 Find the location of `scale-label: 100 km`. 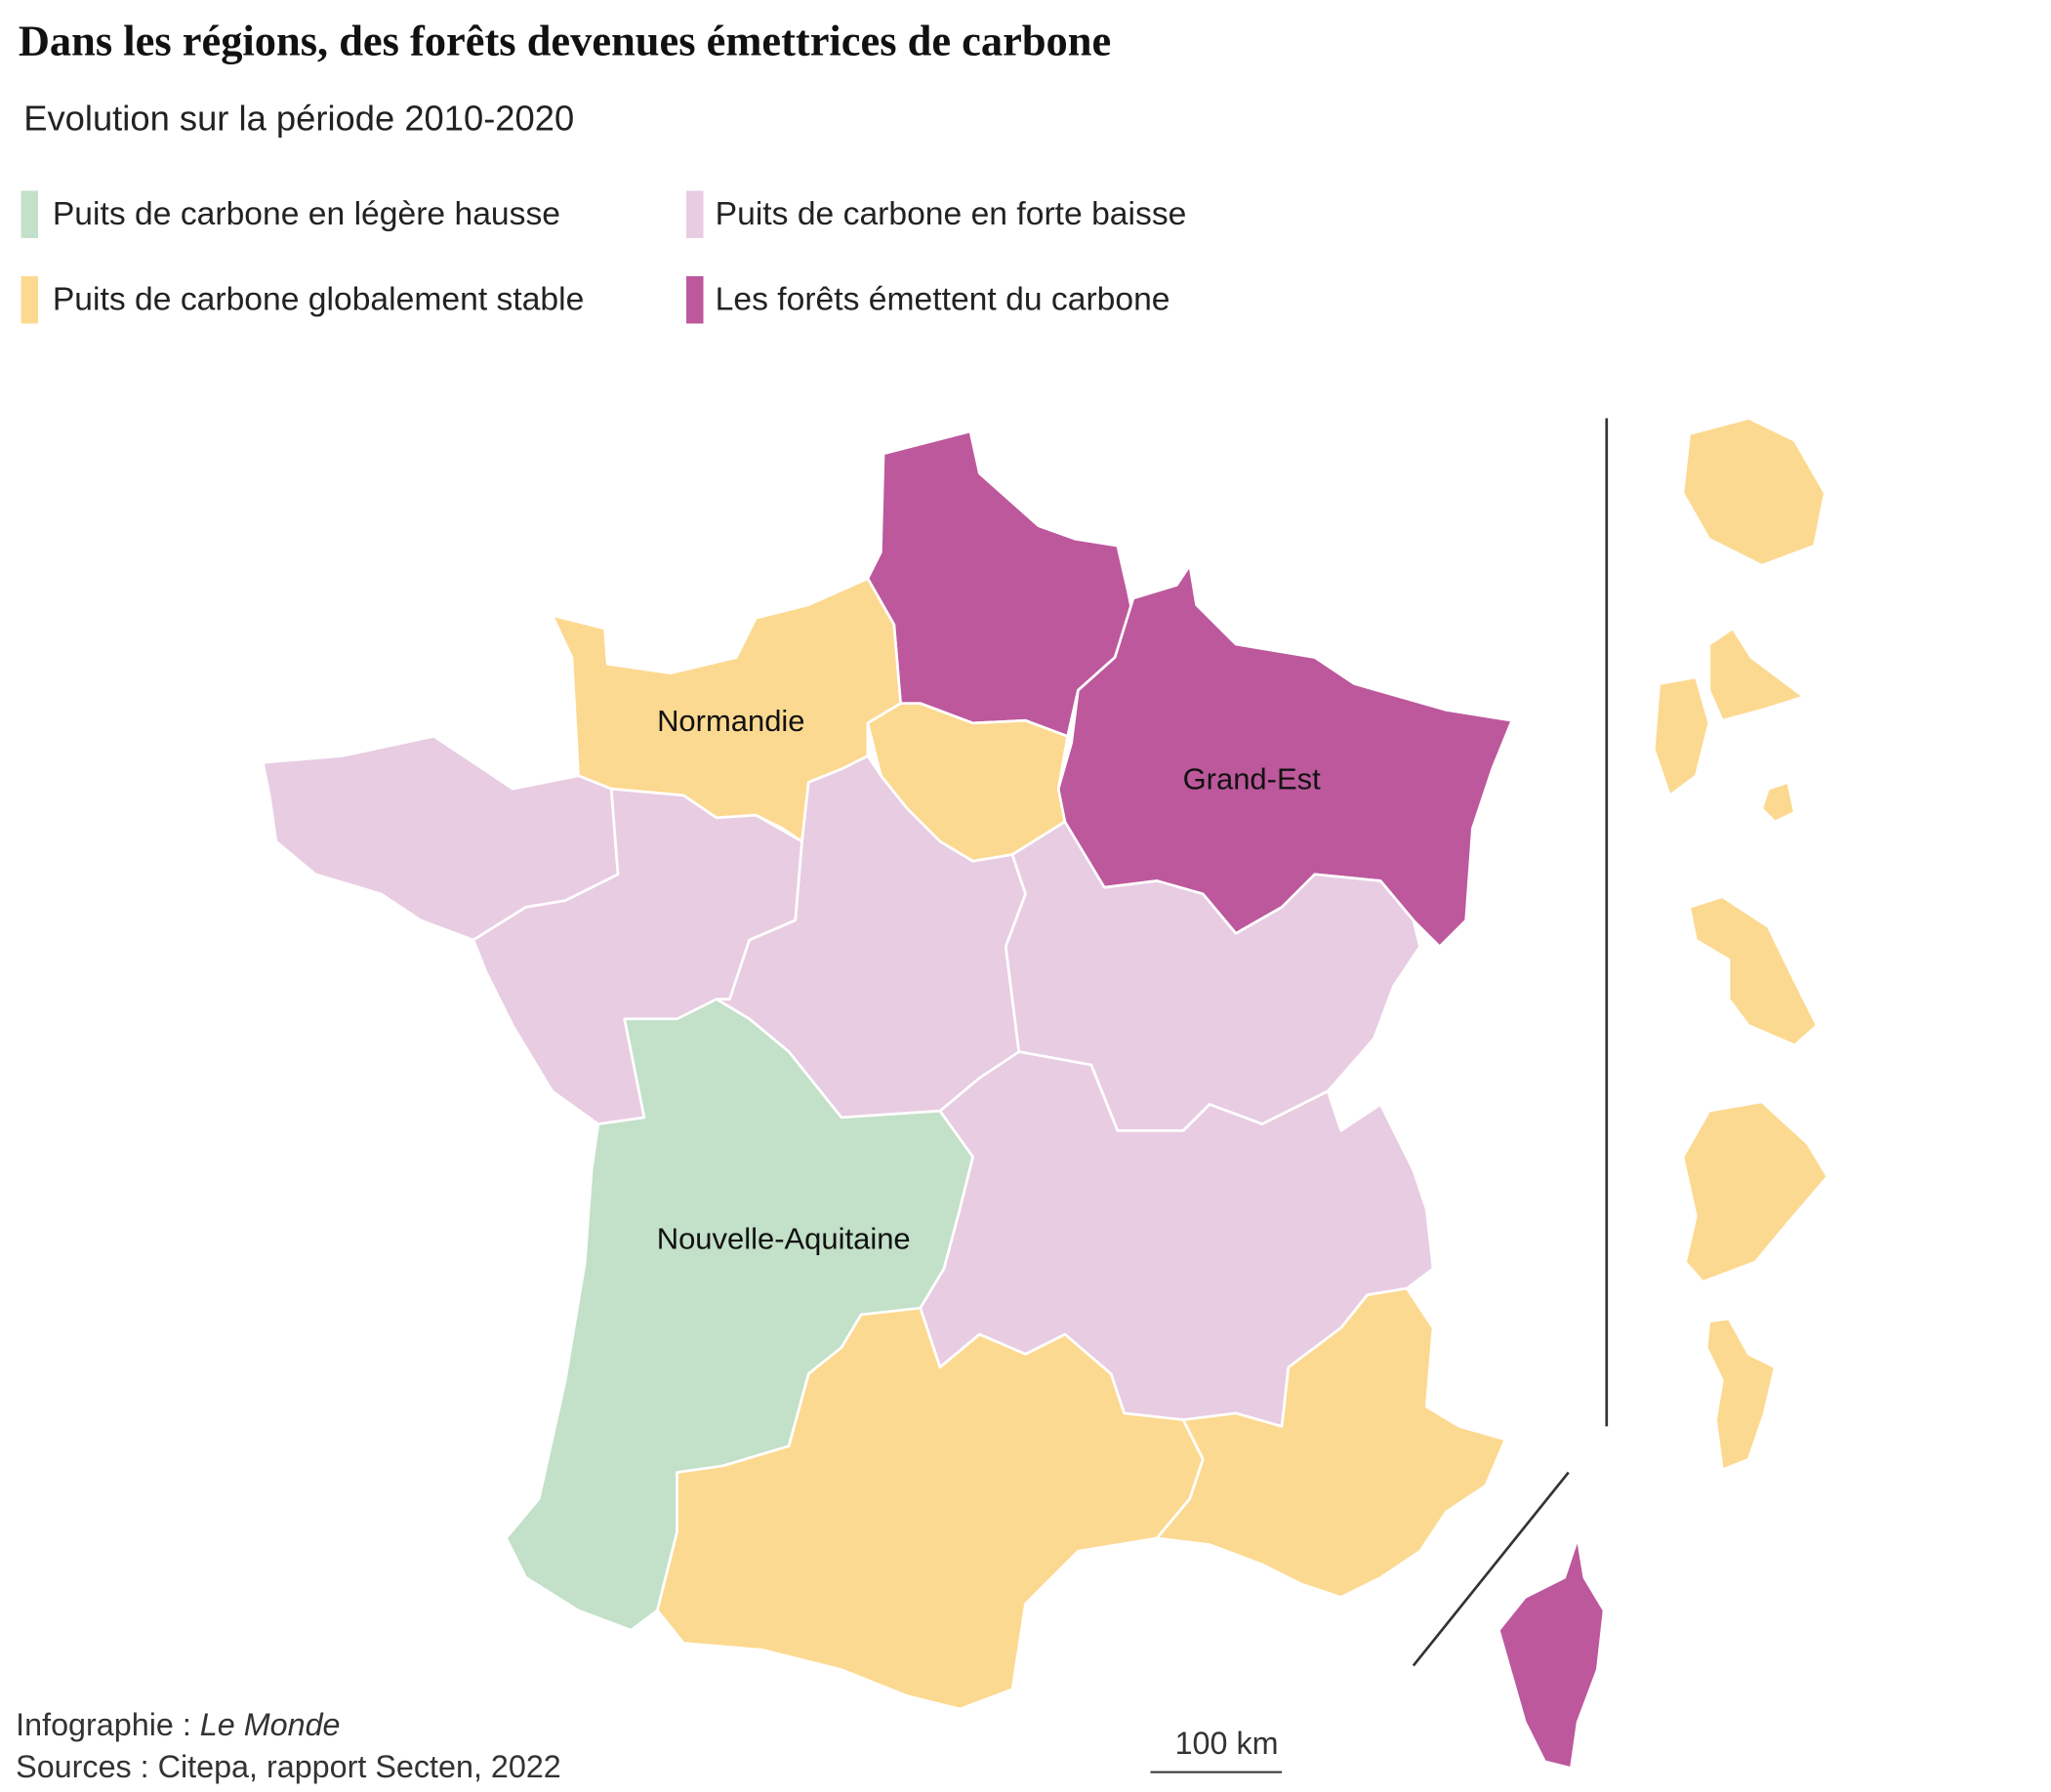

scale-label: 100 km is located at coordinates (1227, 1743).